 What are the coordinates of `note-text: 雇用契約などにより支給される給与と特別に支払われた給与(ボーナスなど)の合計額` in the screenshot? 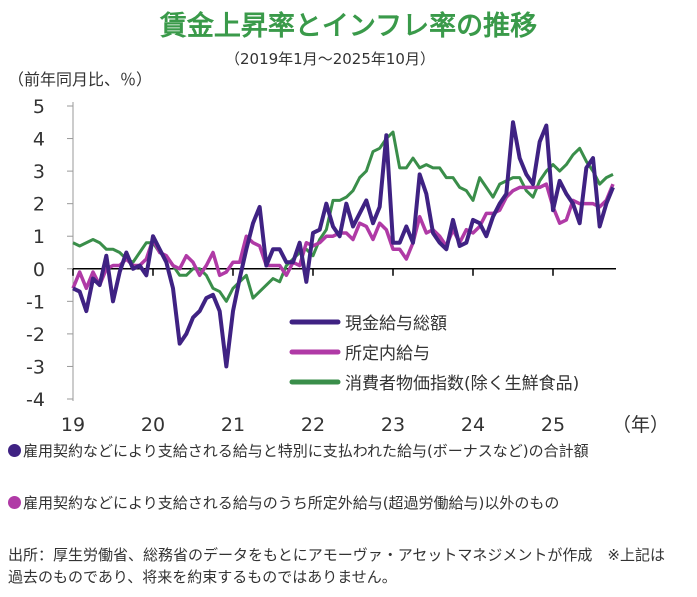 It's located at (306, 451).